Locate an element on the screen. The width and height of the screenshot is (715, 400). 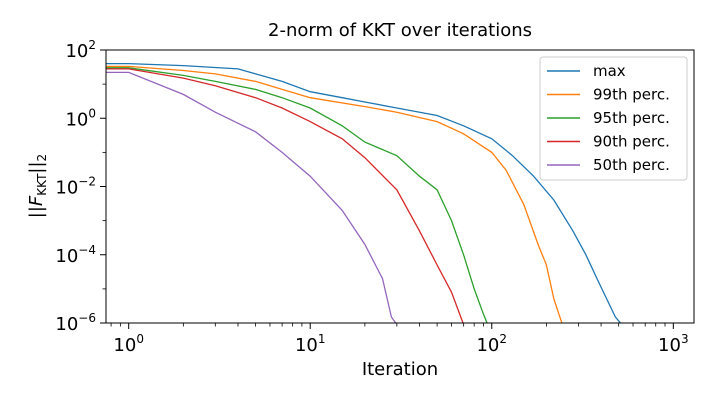
y-tick-label-0: 10² is located at coordinates (80, 50).